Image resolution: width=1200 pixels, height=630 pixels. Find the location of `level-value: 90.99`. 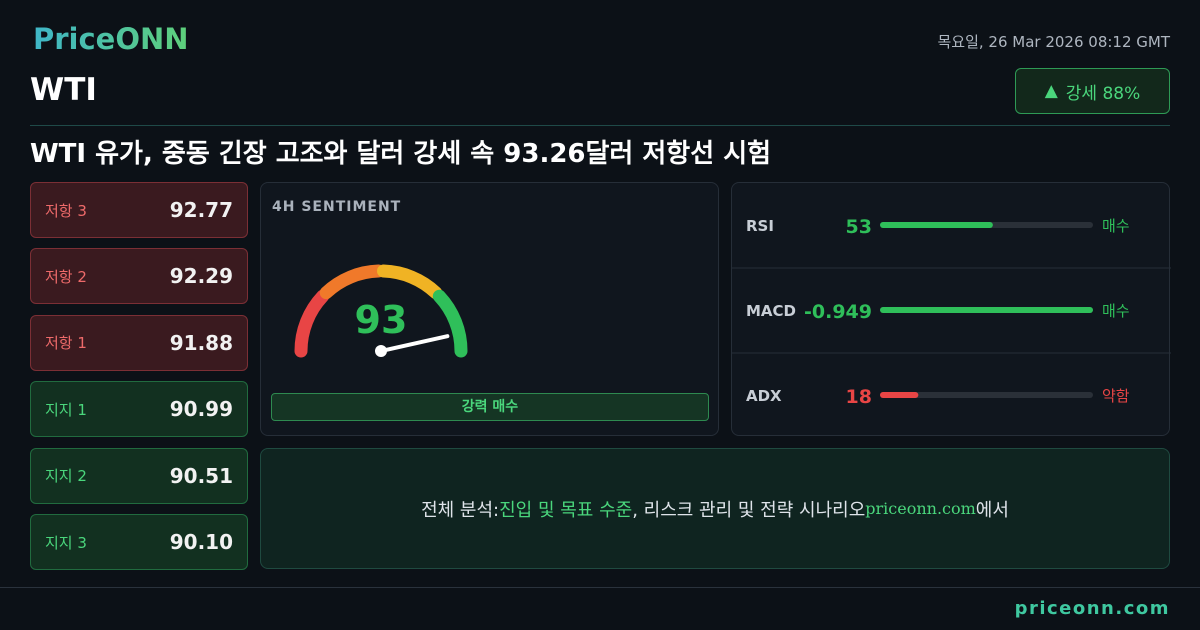

level-value: 90.99 is located at coordinates (201, 409).